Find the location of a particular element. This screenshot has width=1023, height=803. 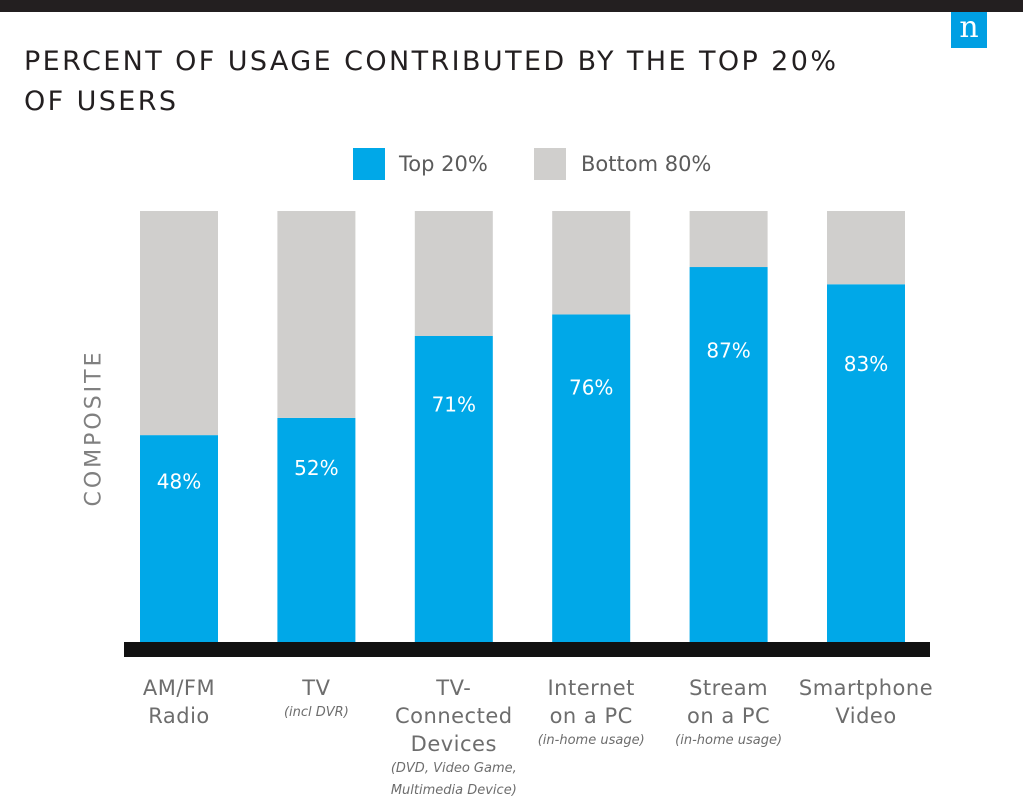

category-line2: Connected is located at coordinates (454, 716).